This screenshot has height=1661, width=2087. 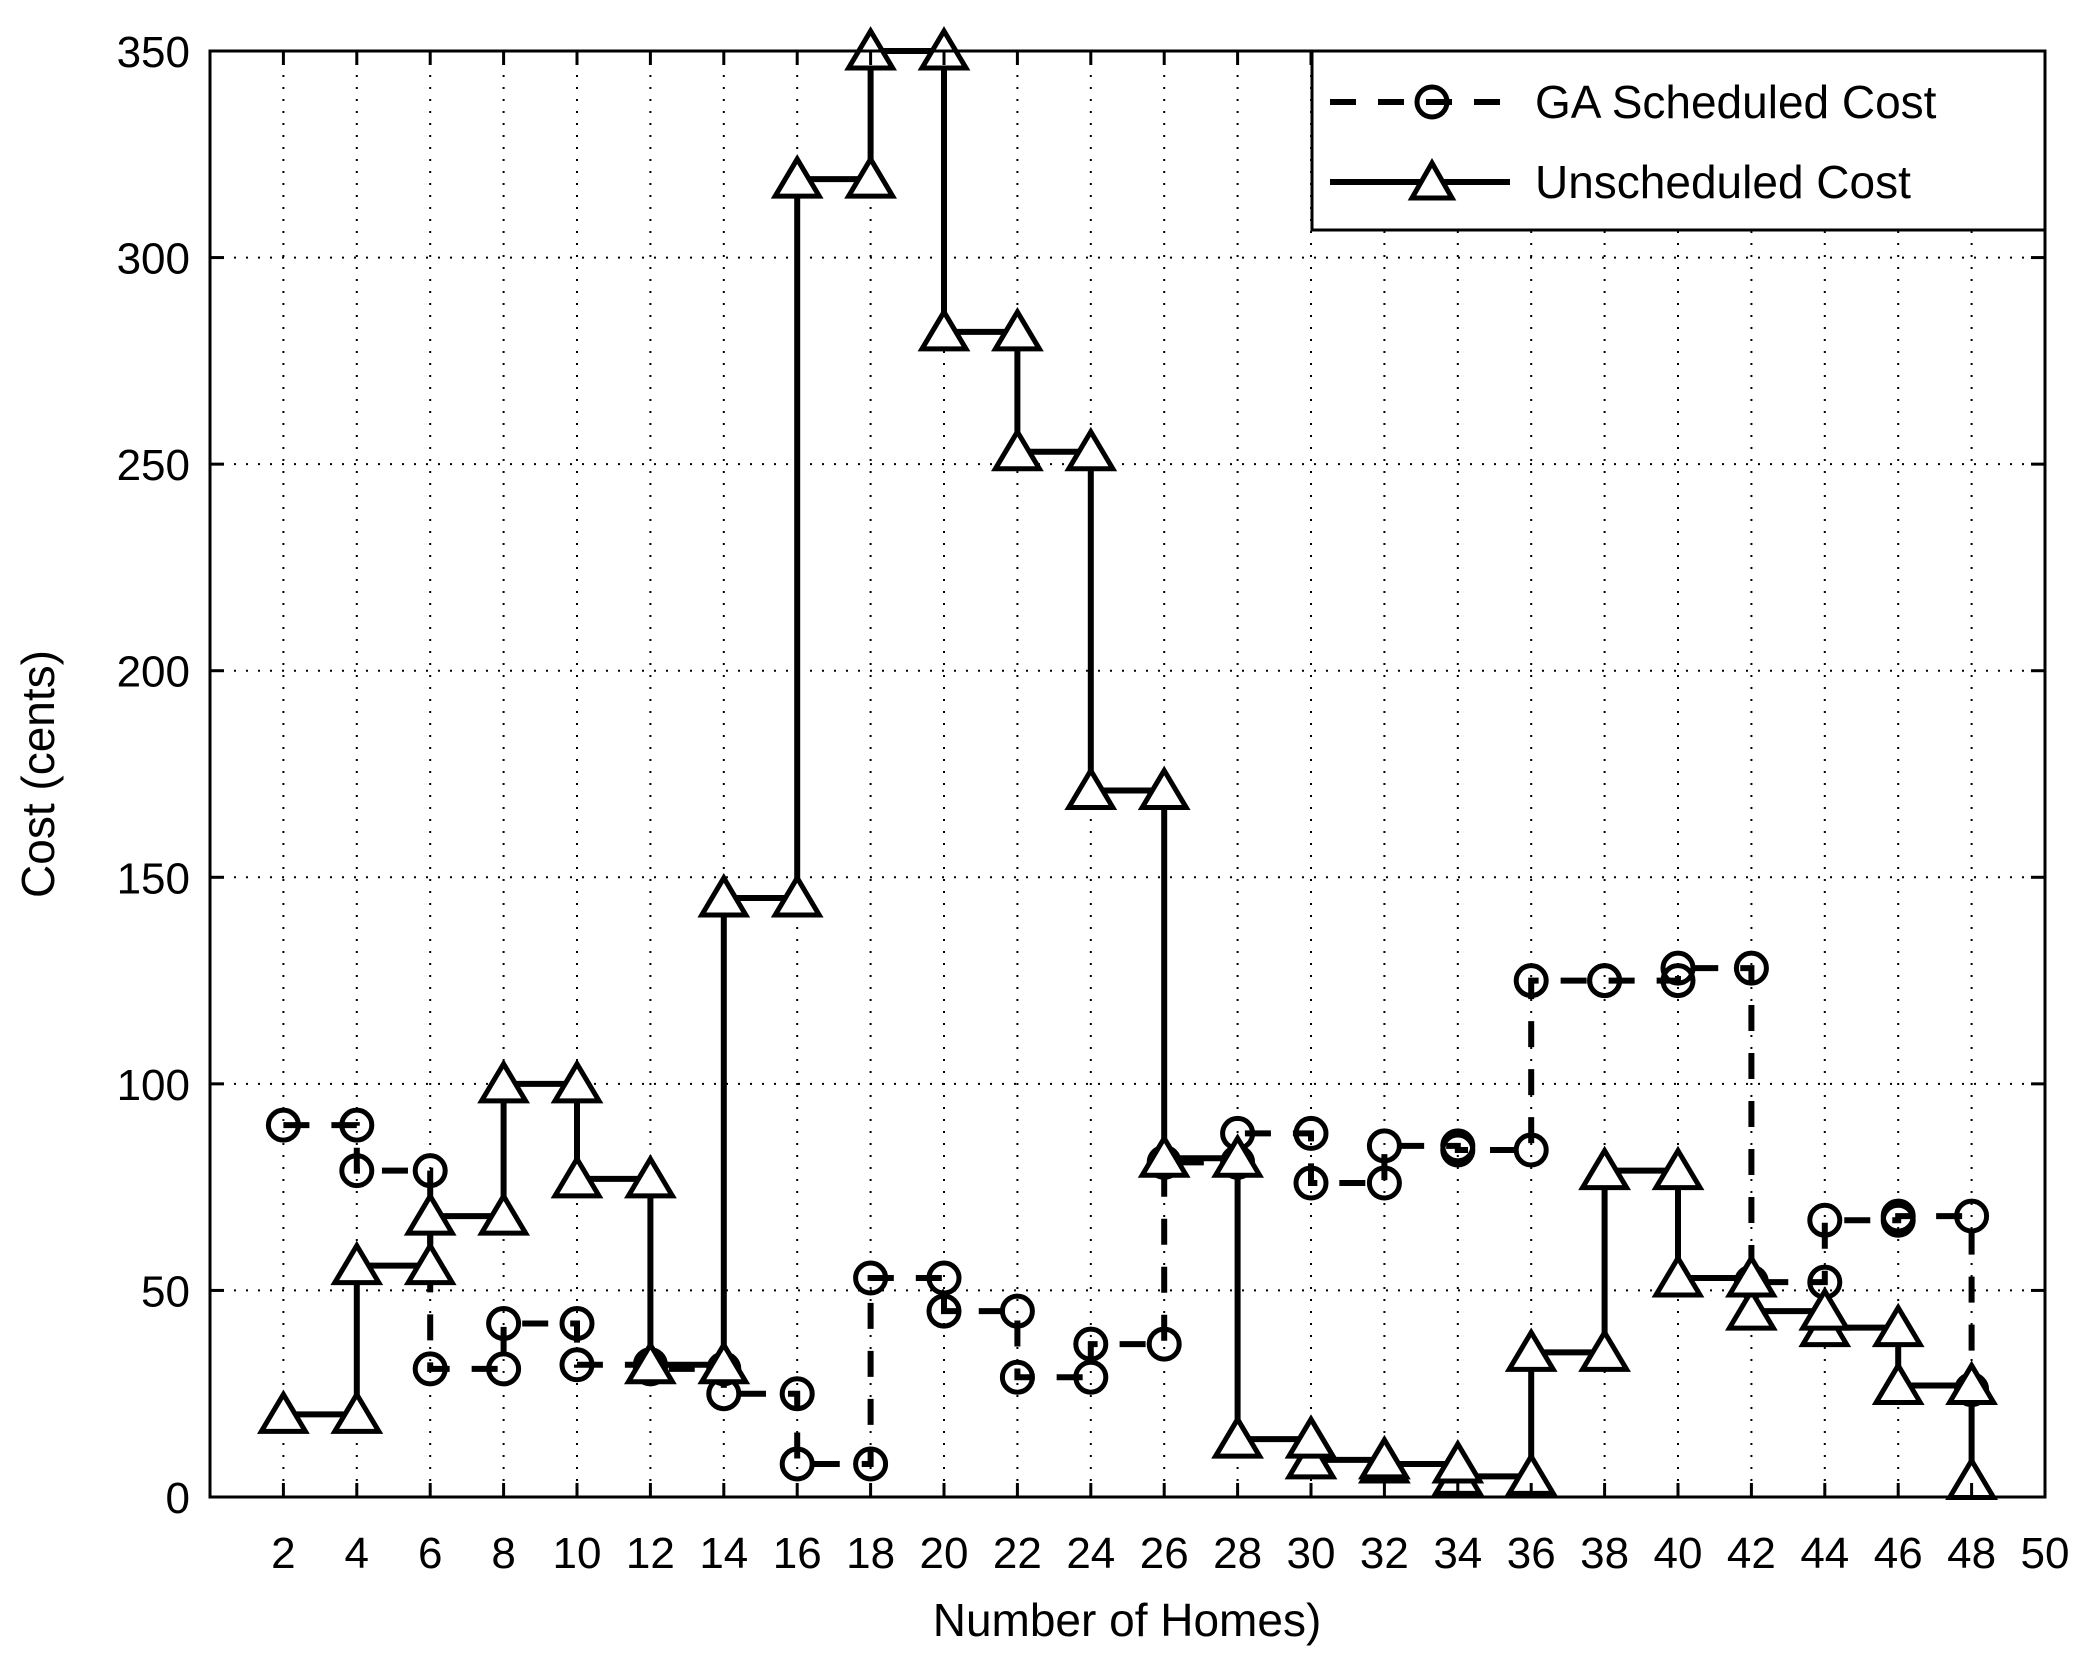 I want to click on legend-entry-unscheduled-cost: Unscheduled Cost, so click(x=1620, y=182).